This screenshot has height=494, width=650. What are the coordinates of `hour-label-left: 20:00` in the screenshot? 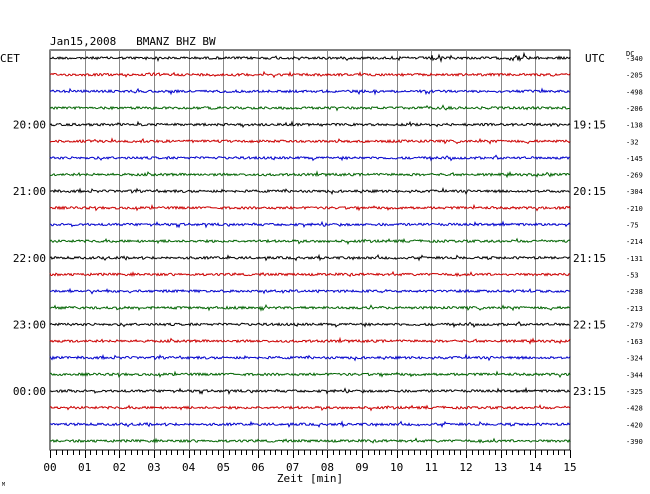 It's located at (29, 125).